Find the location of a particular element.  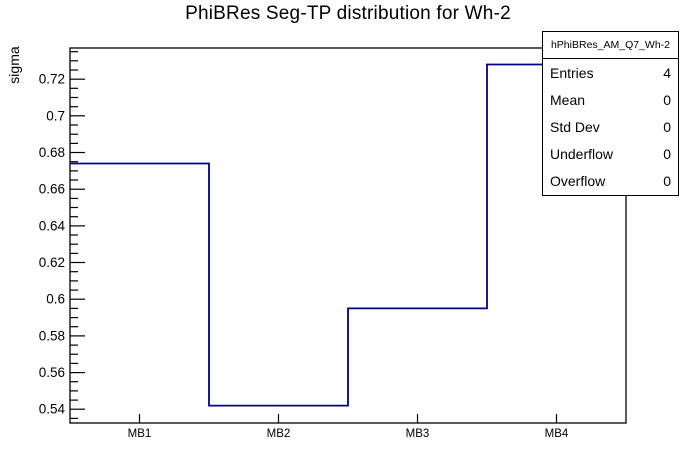

stats-label: Entries is located at coordinates (572, 72).